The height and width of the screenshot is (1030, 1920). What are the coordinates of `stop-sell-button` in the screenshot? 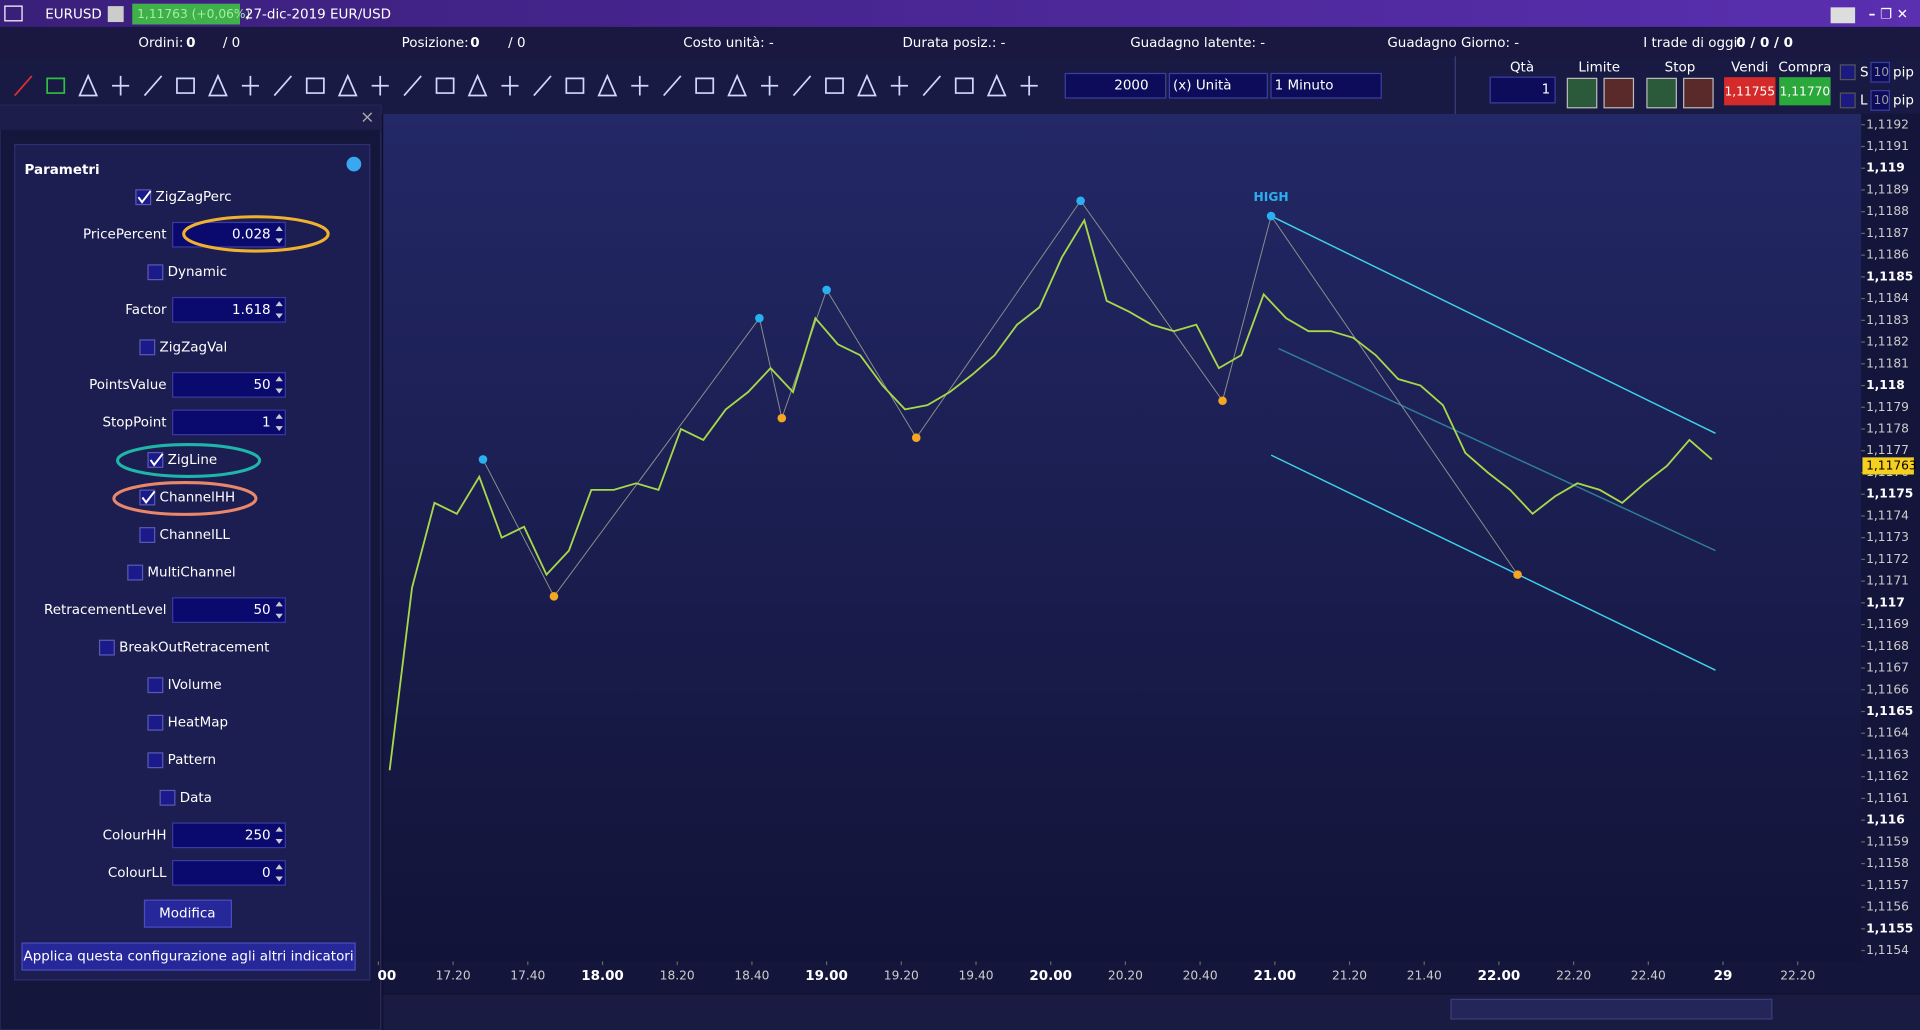 It's located at (1698, 93).